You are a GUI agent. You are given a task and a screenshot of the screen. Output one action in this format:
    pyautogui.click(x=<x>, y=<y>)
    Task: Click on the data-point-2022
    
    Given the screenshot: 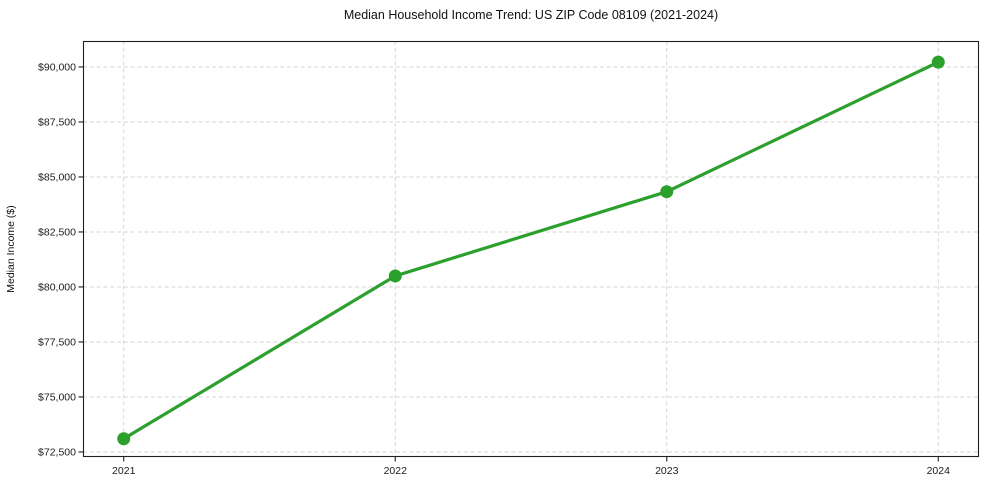 What is the action you would take?
    pyautogui.click(x=395, y=276)
    